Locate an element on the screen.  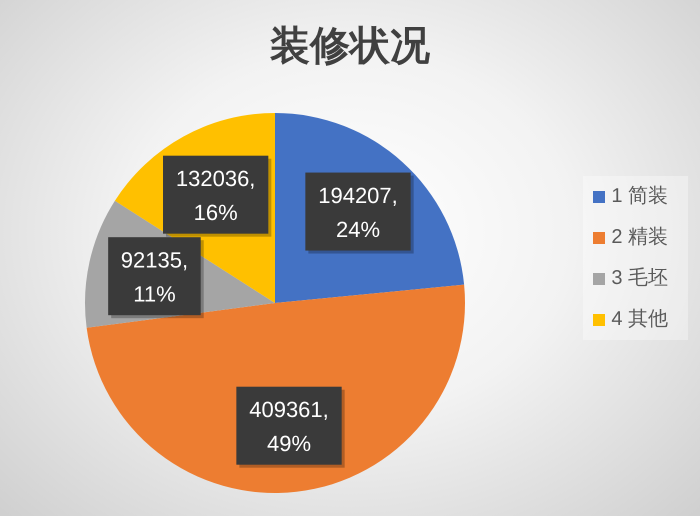
legend-label: 4 其他 is located at coordinates (639, 319).